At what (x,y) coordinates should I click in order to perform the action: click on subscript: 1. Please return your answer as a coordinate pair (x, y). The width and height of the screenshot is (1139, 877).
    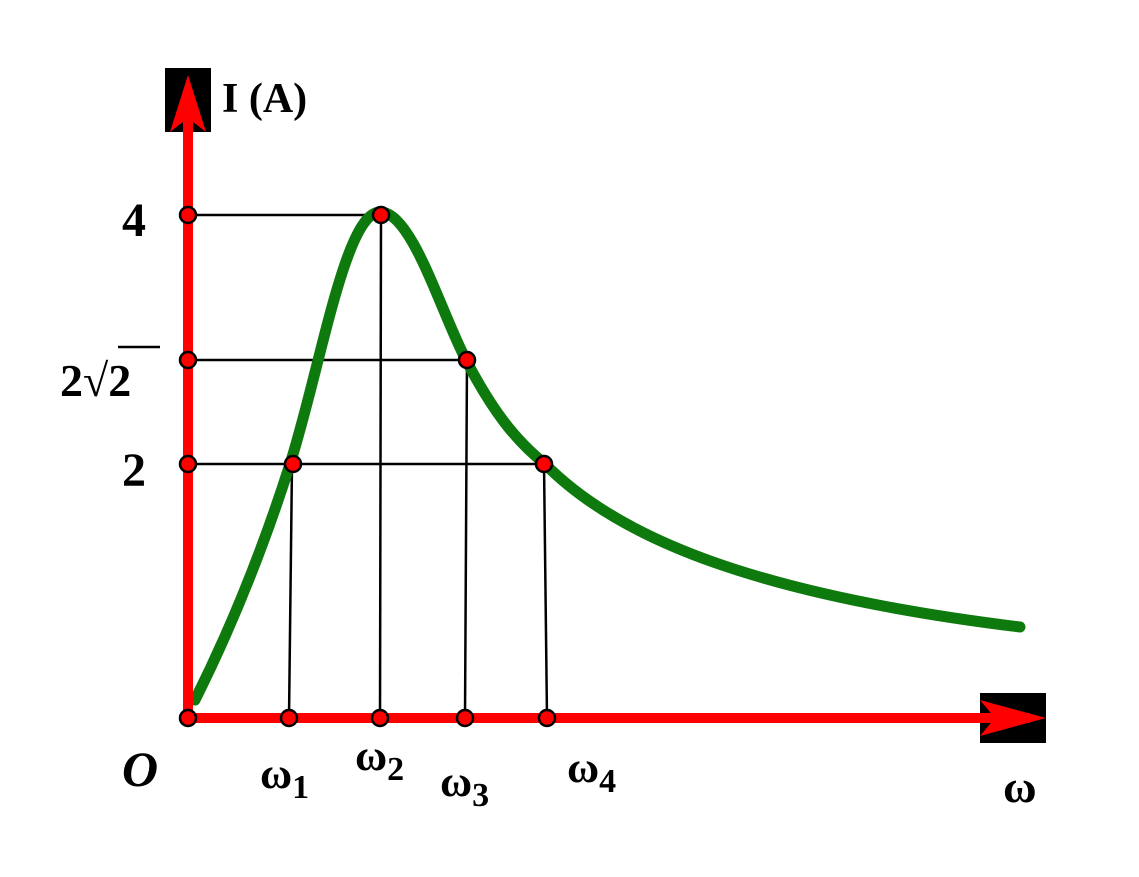
    Looking at the image, I should click on (300, 787).